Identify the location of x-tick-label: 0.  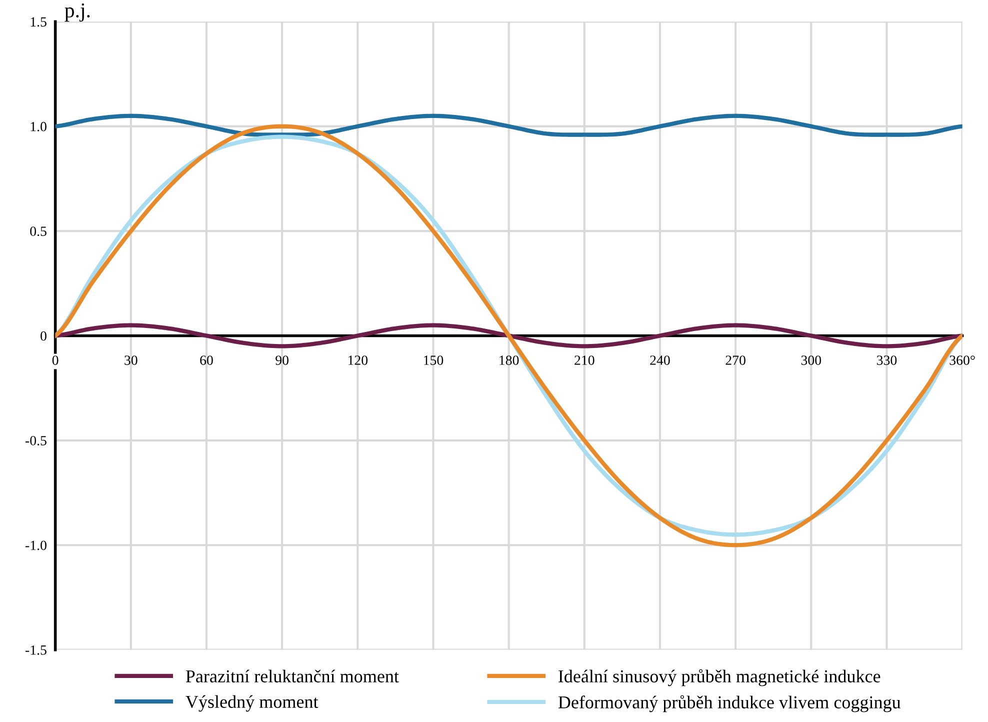
(55, 360).